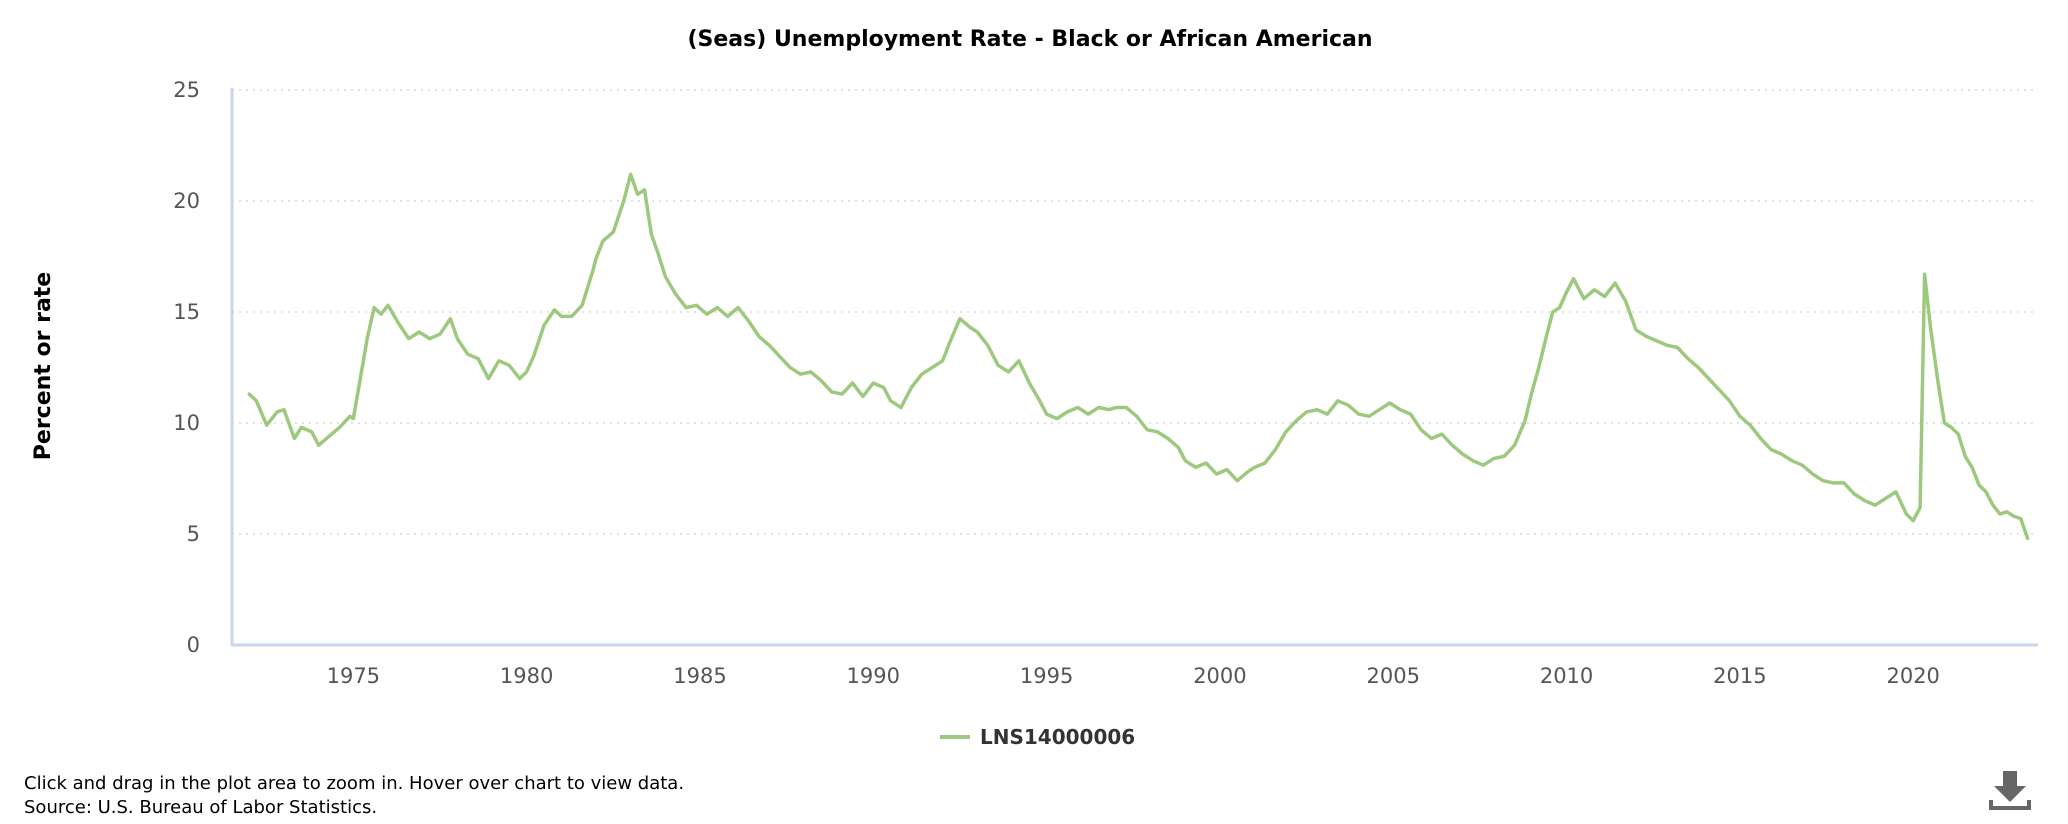 The image size is (2068, 824). I want to click on y-tick-label: 5, so click(193, 534).